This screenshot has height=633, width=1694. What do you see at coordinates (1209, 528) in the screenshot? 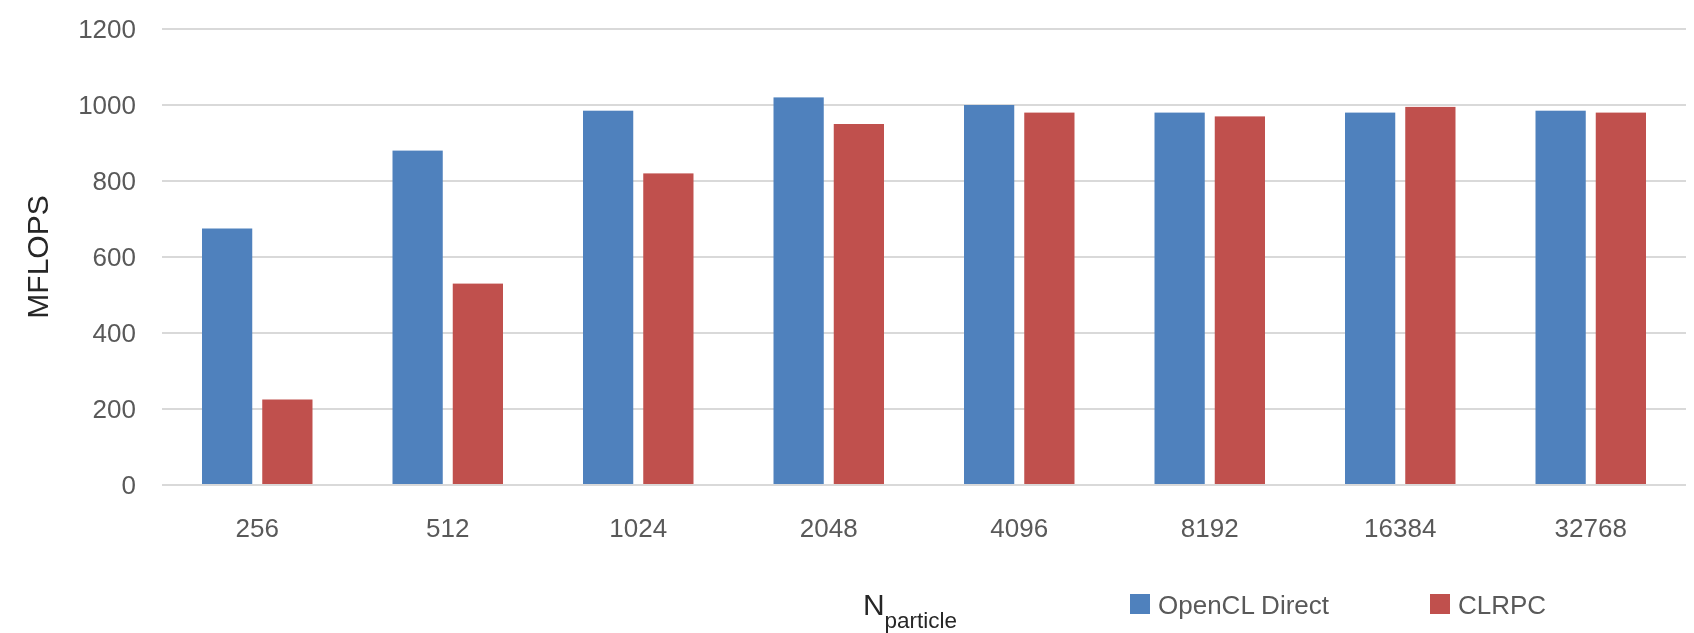
I see `x-tick-label: 8192` at bounding box center [1209, 528].